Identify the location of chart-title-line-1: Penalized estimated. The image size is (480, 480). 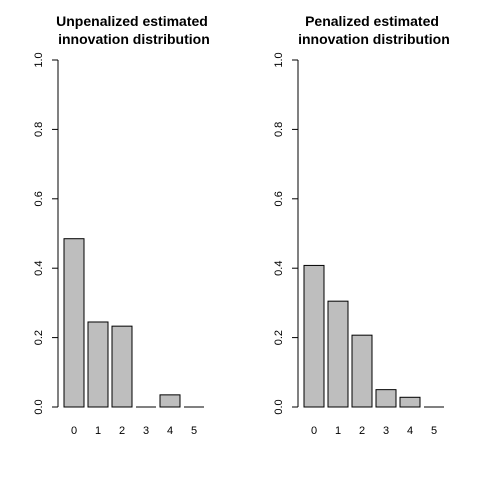
(372, 21).